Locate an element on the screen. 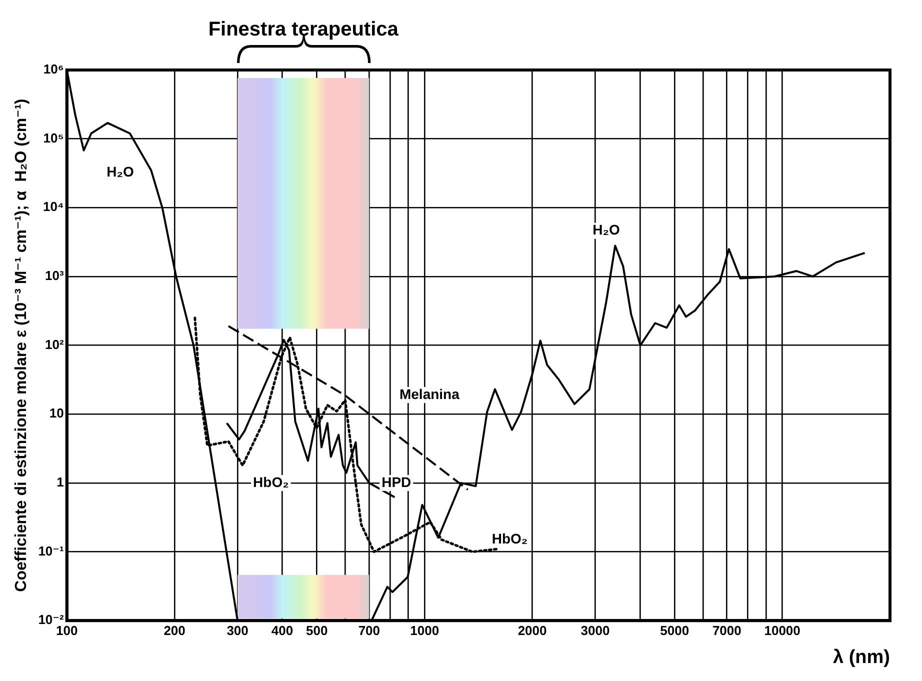  x-tick-label: 500 is located at coordinates (317, 630).